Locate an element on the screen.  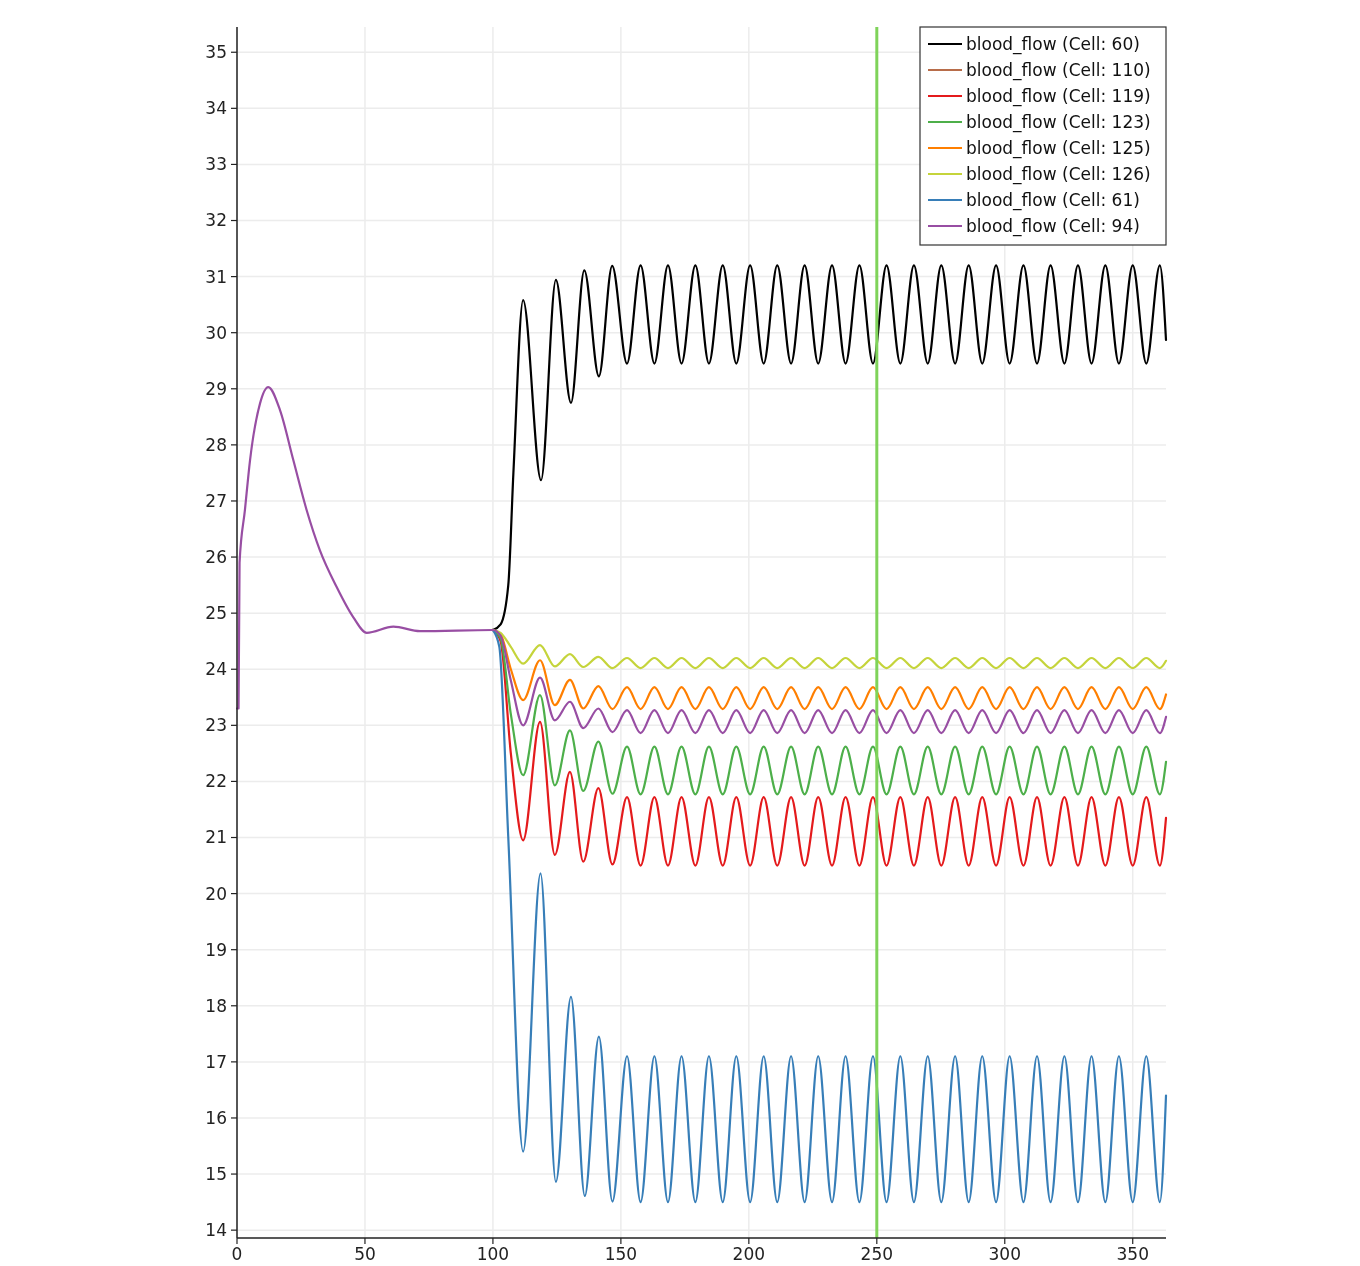
x-tick-label: 0 is located at coordinates (237, 1254).